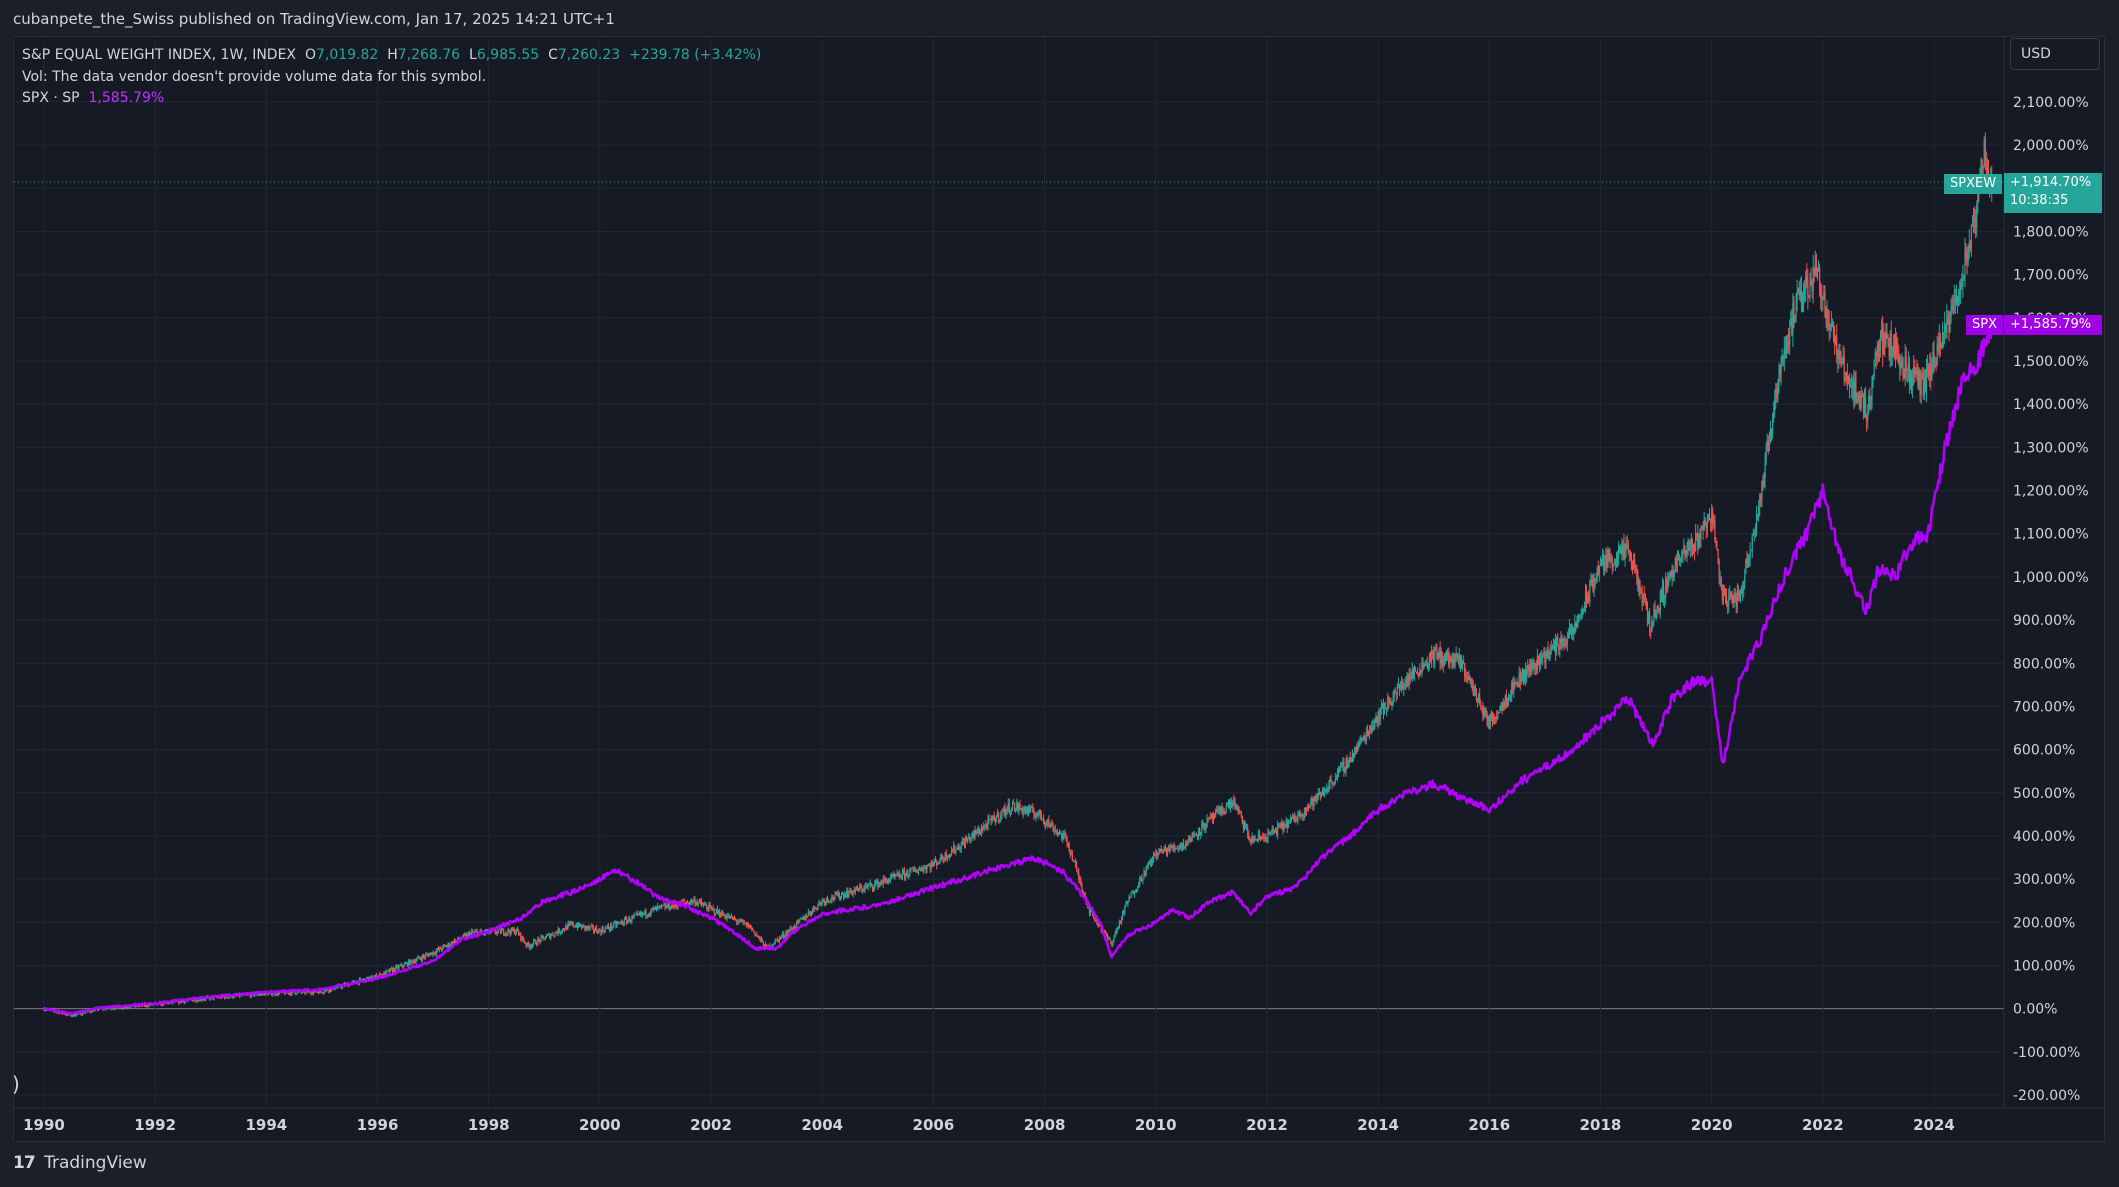  I want to click on y-tick-label: 400.00%, so click(2044, 837).